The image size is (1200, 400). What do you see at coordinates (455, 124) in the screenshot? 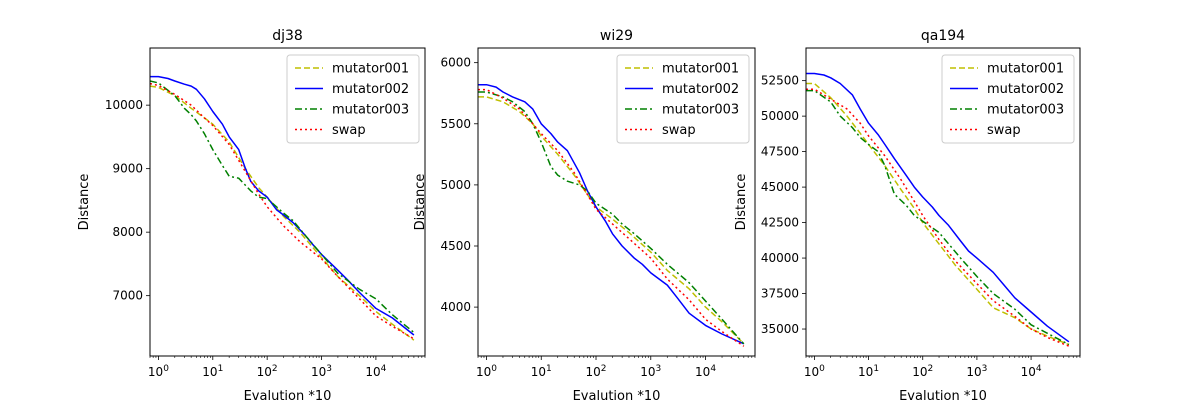
I see `y-tick-label: 5500` at bounding box center [455, 124].